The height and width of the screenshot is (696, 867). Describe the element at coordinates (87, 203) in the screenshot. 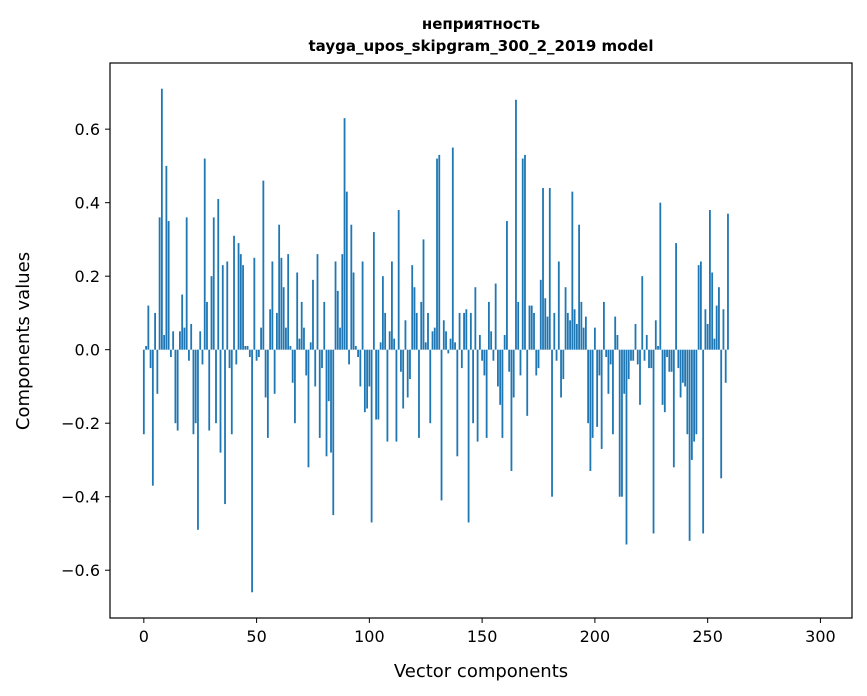

I see `y-tick-label: 0.4` at that location.